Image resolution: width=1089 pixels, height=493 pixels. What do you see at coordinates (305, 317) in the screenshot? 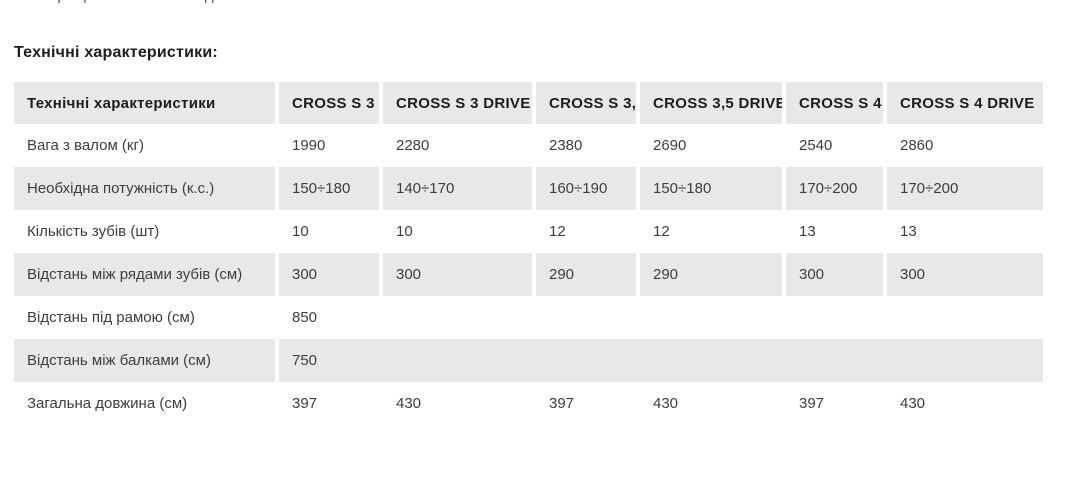
I see `spec-value: 850` at bounding box center [305, 317].